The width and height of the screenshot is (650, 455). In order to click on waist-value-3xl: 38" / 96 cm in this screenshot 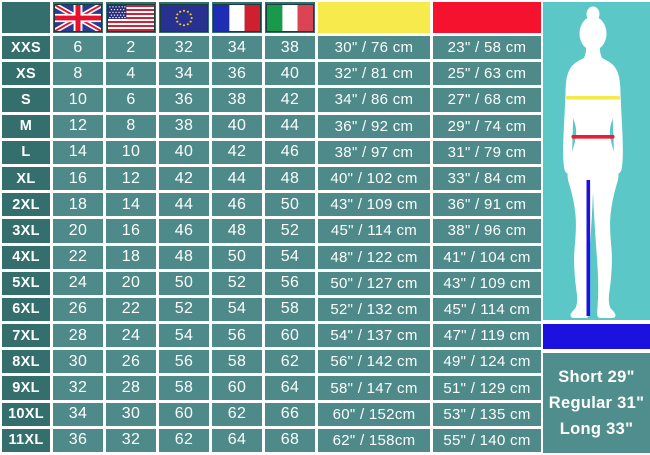, I will do `click(487, 231)`.